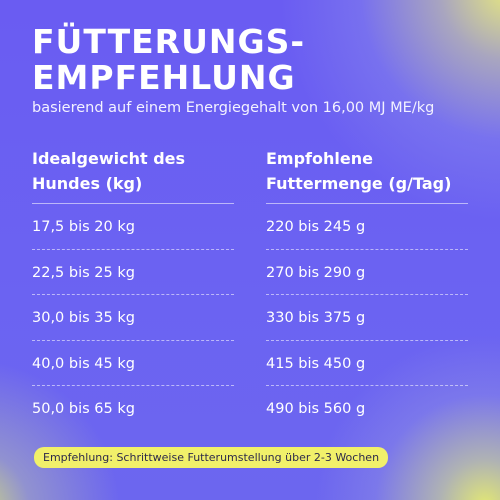 The image size is (500, 500). What do you see at coordinates (358, 171) in the screenshot?
I see `column-header-amount: Empfohlene Futtermenge (g/Tag)` at bounding box center [358, 171].